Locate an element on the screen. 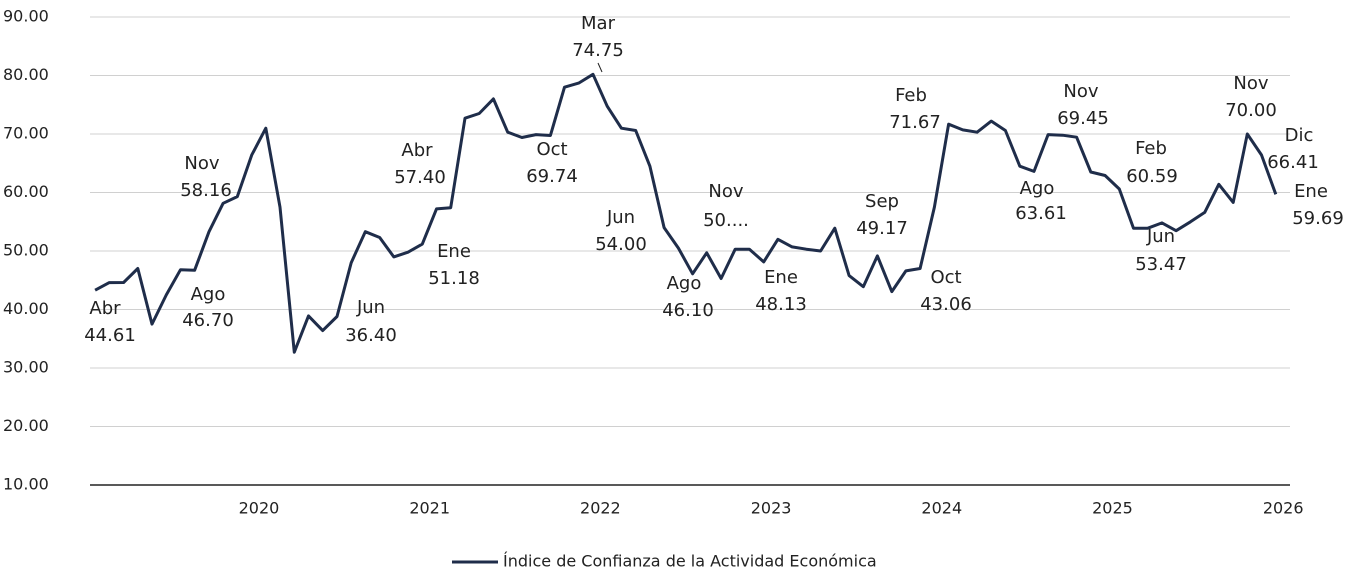 This screenshot has height=574, width=1357. annotation-month: Mar is located at coordinates (598, 23).